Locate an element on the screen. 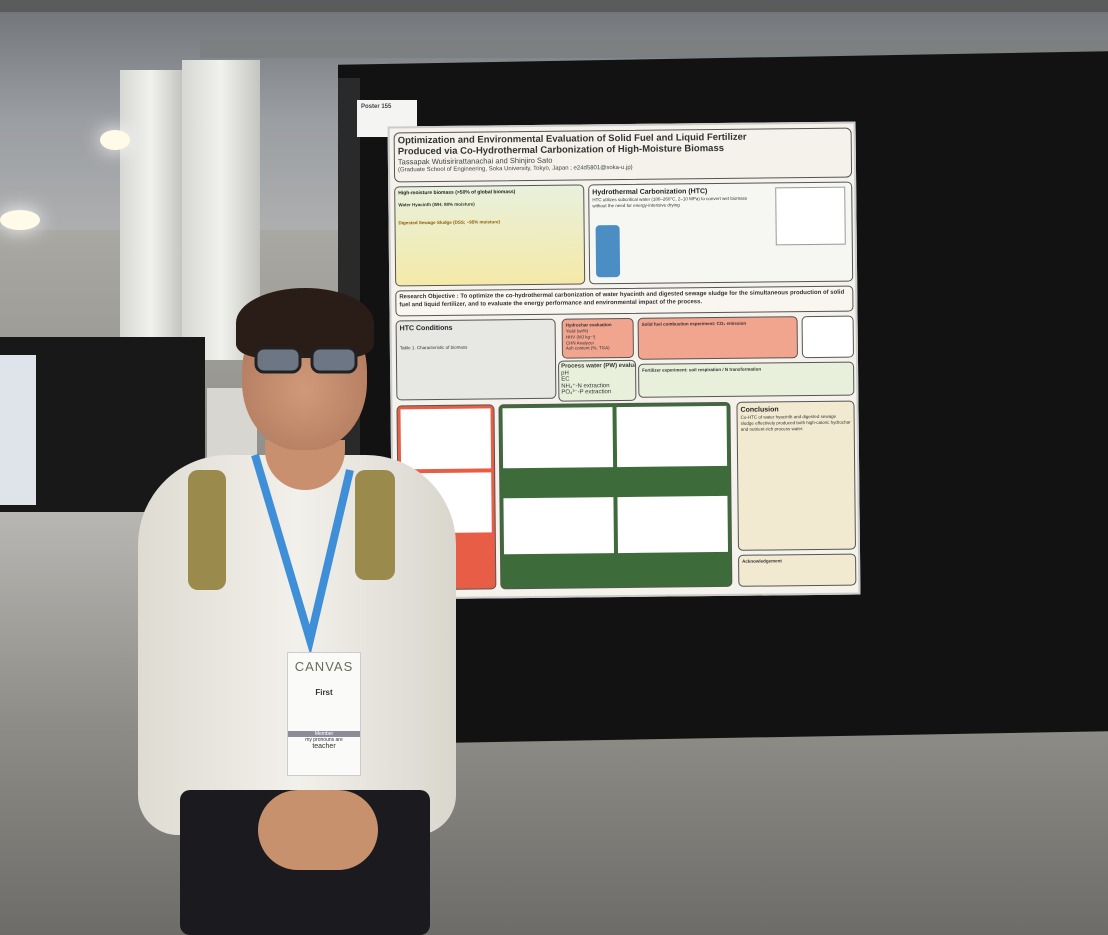 This screenshot has width=1108, height=935. badge-ribbon: First is located at coordinates (324, 692).